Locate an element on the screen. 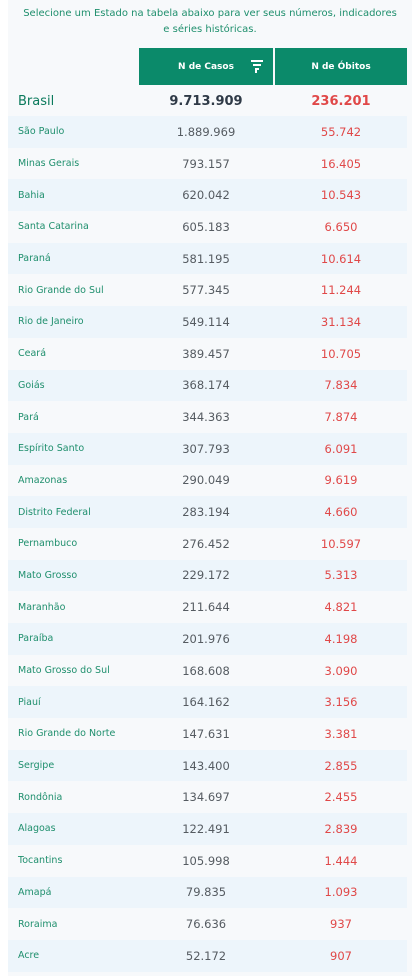  state-deaths: 5.313 is located at coordinates (341, 575).